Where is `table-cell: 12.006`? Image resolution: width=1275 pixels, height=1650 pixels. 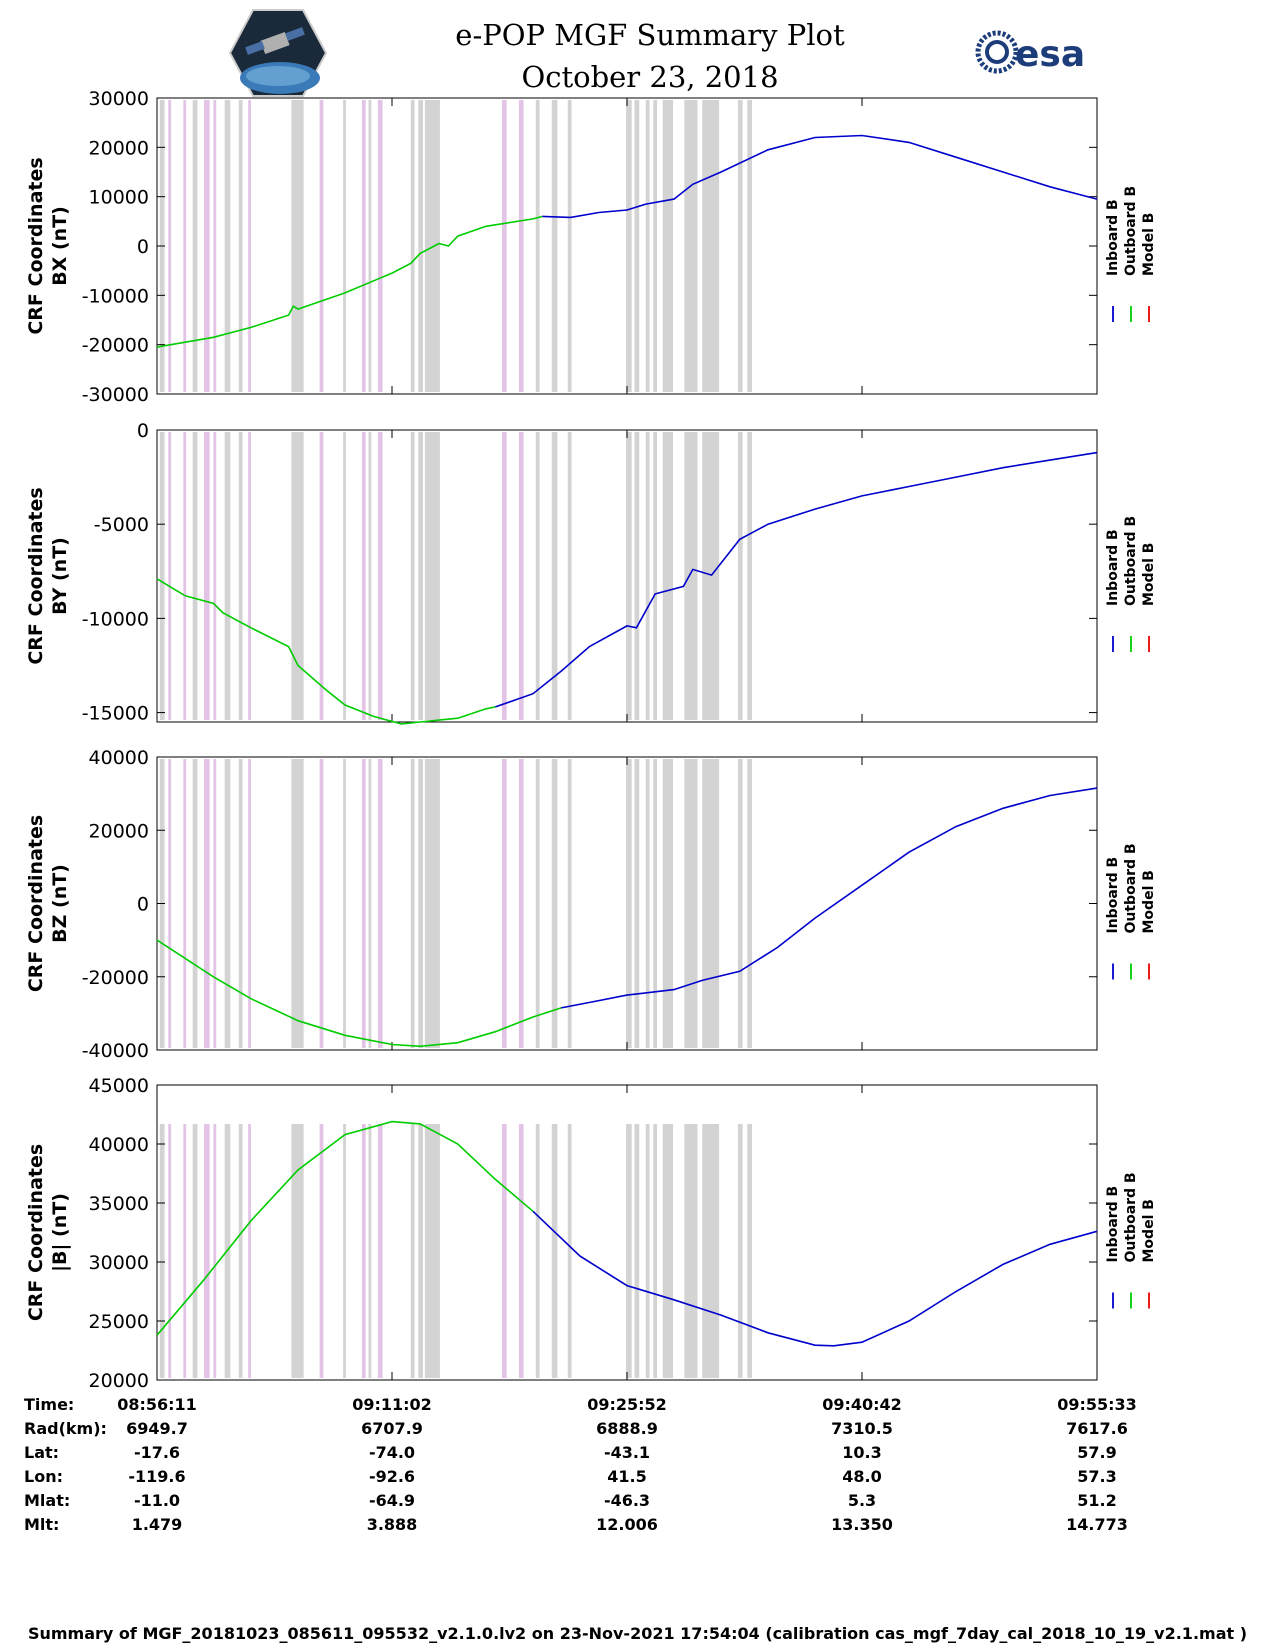
table-cell: 12.006 is located at coordinates (627, 1524).